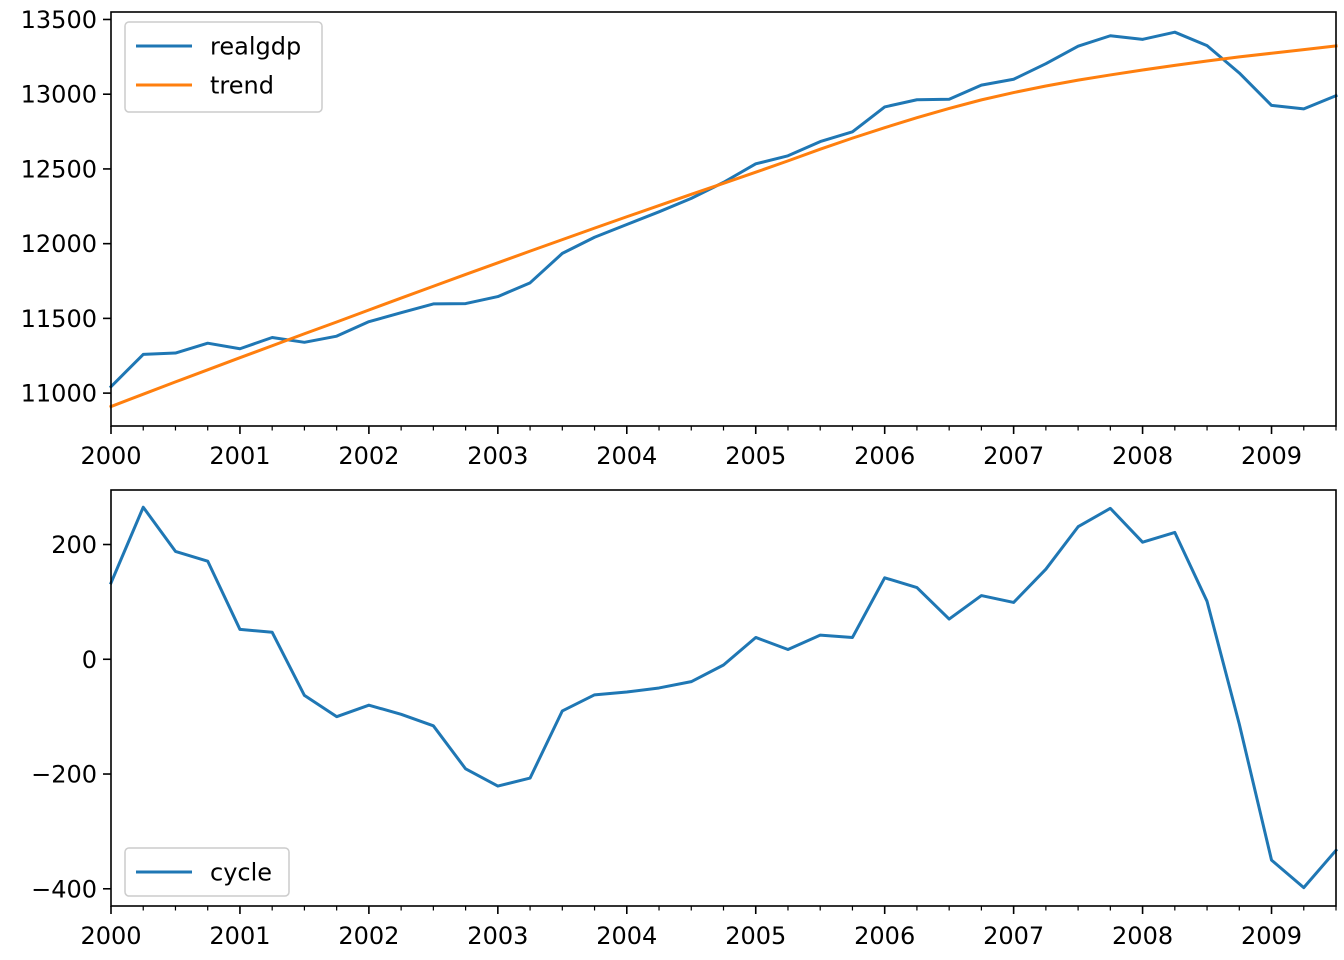  I want to click on y-tick-label: 11500, so click(59, 319).